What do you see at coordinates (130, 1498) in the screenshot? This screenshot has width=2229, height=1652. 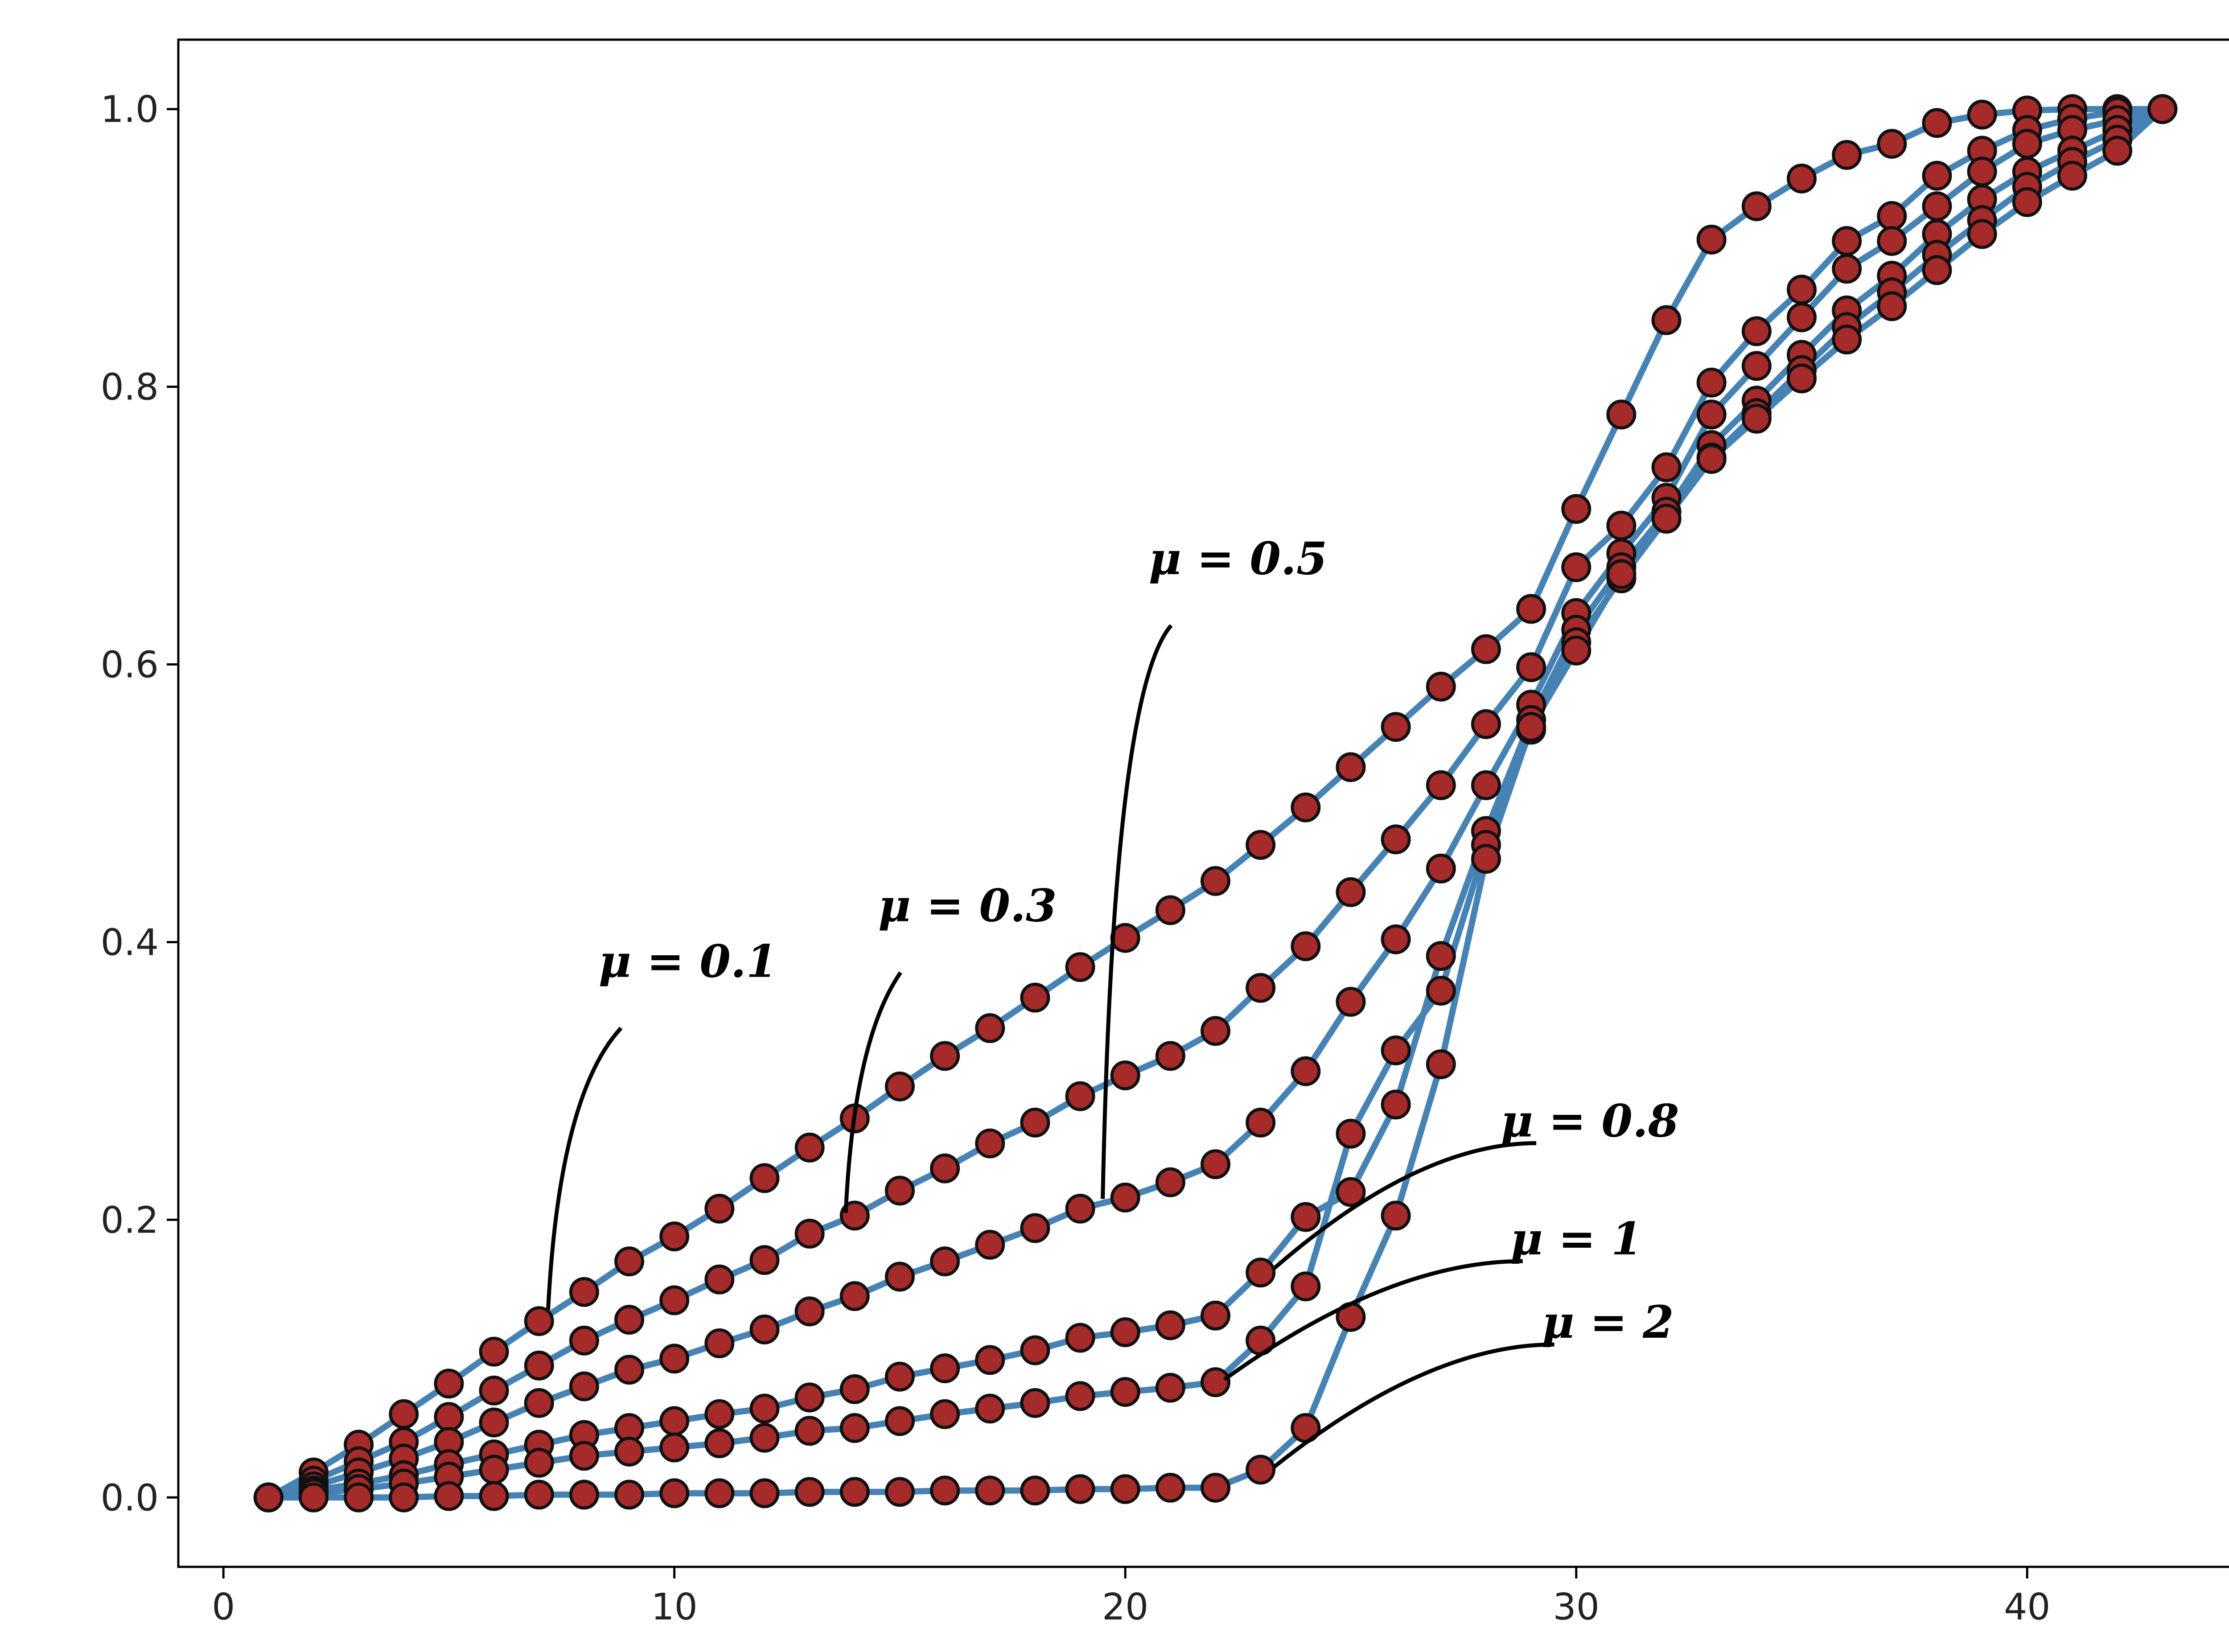 I see `y-tick-label: 0.0` at bounding box center [130, 1498].